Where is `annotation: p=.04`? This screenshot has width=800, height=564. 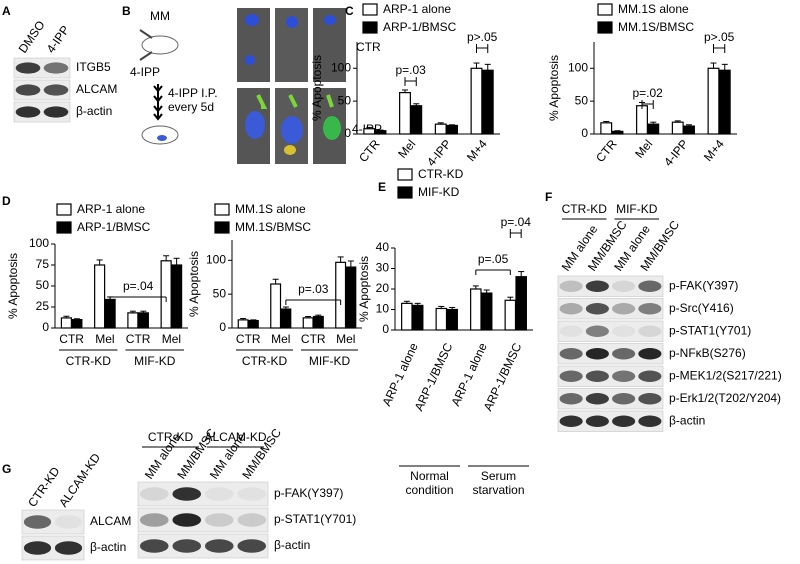
annotation: p=.04 is located at coordinates (138, 286).